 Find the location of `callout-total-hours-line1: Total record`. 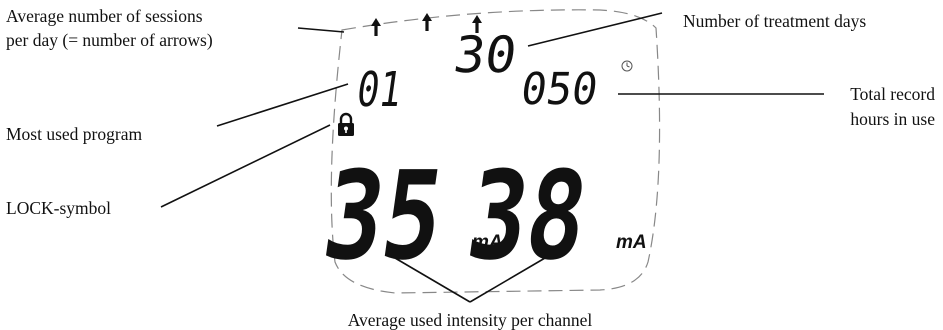

callout-total-hours-line1: Total record is located at coordinates (892, 94).